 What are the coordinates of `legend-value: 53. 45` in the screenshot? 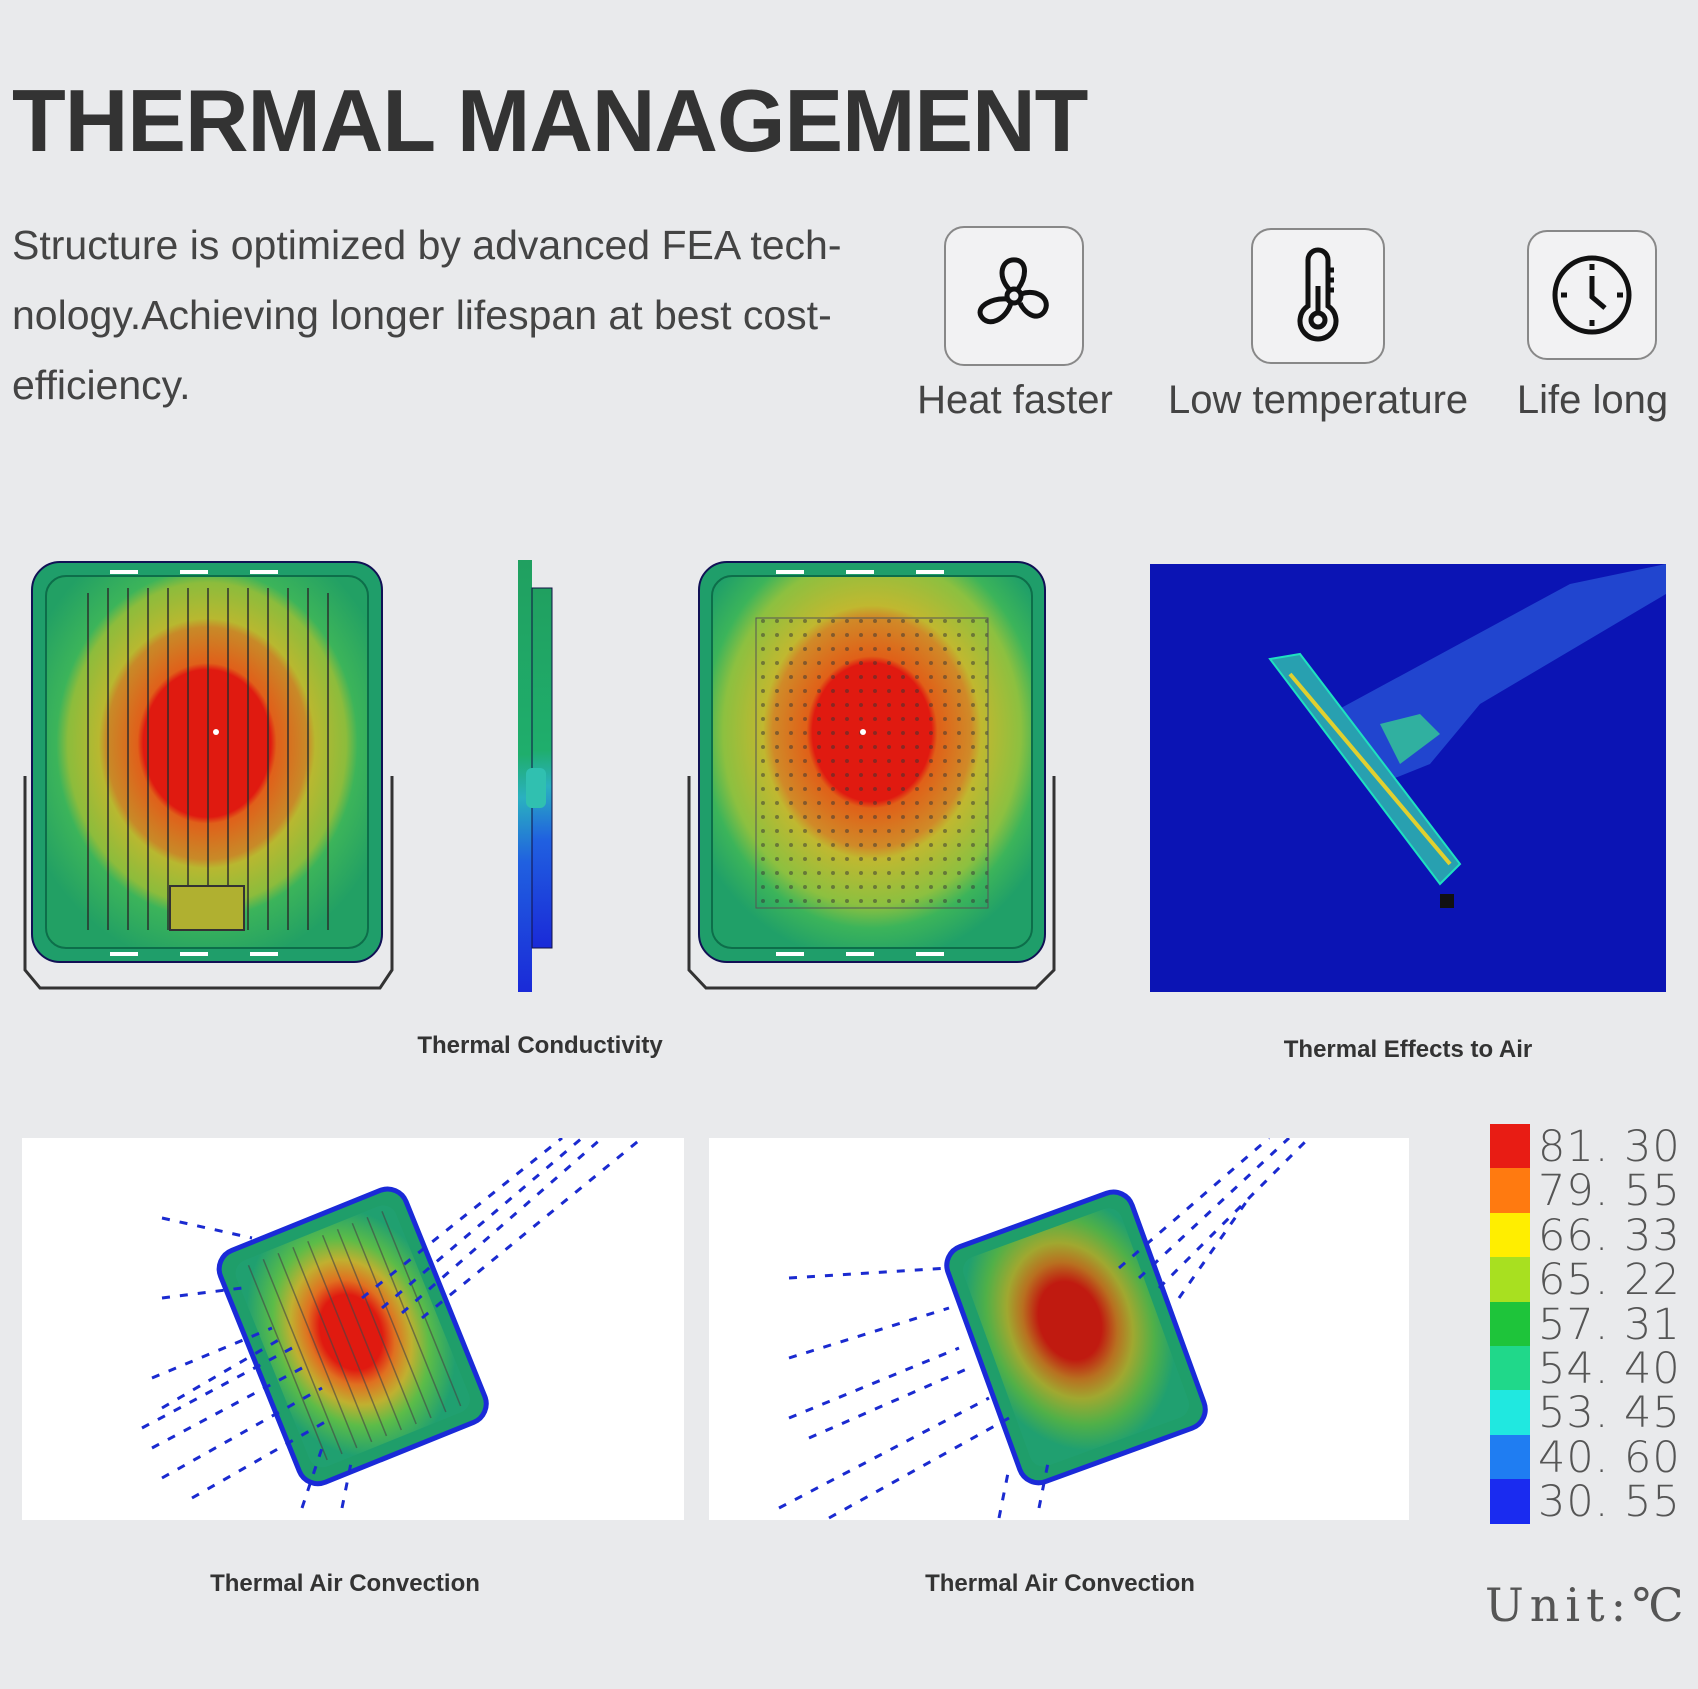 It's located at (1609, 1413).